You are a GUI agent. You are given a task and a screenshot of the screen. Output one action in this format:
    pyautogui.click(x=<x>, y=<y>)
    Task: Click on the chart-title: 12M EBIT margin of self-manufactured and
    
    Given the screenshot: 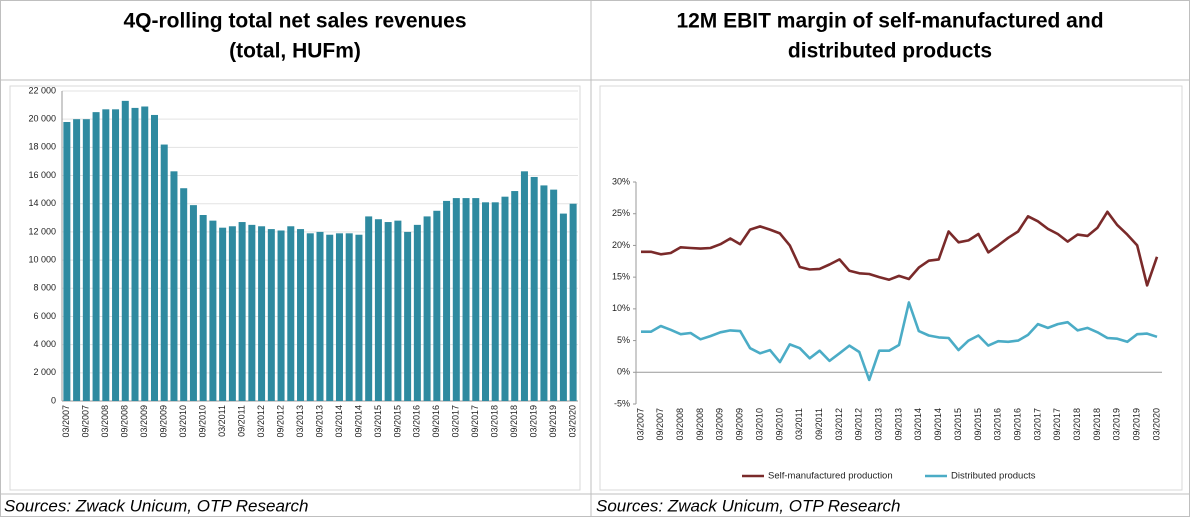 What is the action you would take?
    pyautogui.click(x=889, y=21)
    